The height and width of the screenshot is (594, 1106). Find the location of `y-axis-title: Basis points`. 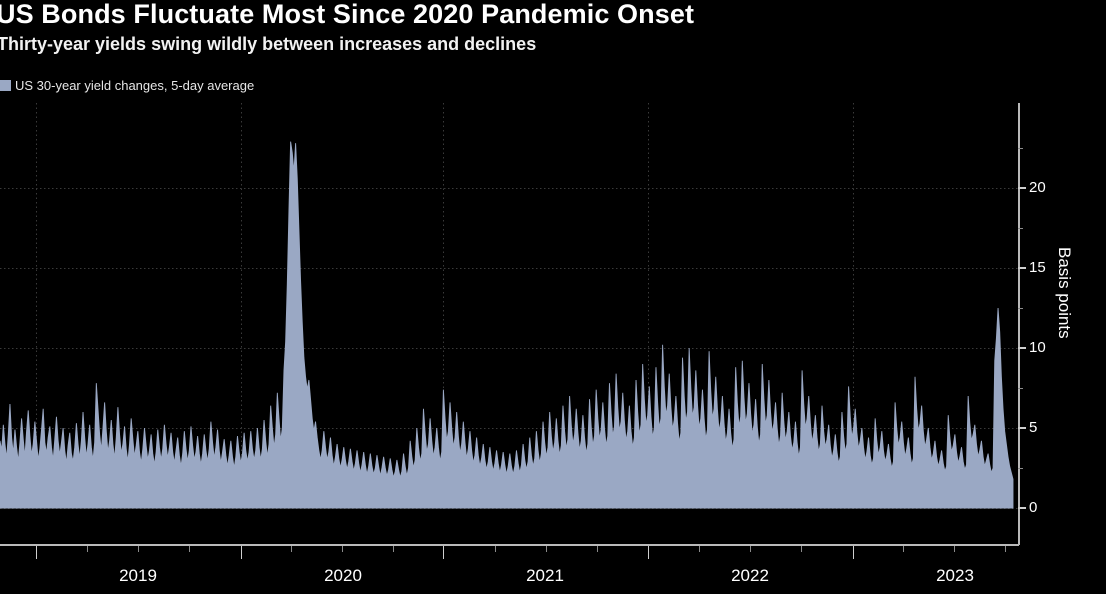

y-axis-title: Basis points is located at coordinates (1064, 293).